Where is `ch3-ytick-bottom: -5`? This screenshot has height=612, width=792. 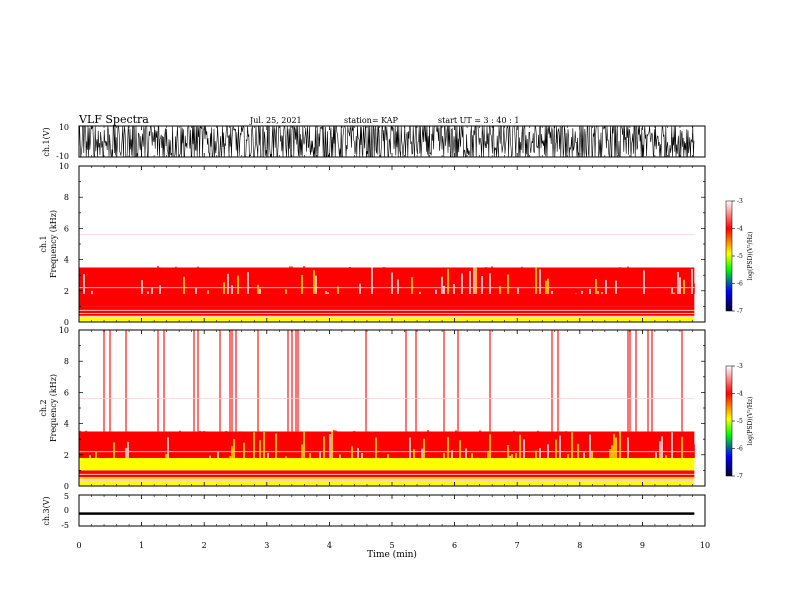
ch3-ytick-bottom: -5 is located at coordinates (65, 525).